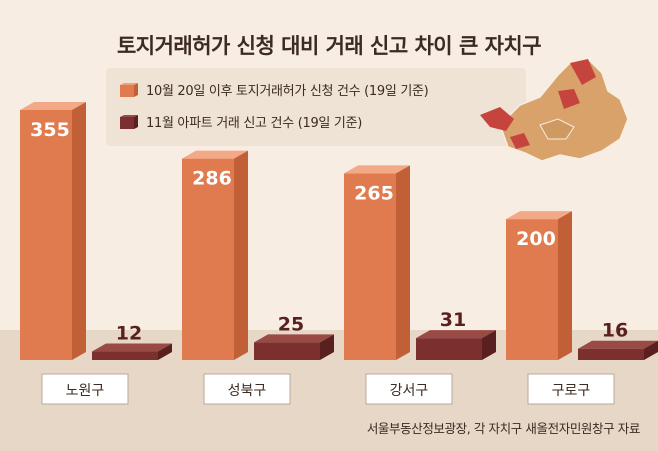  I want to click on data-label-applications-1: 286, so click(212, 179).